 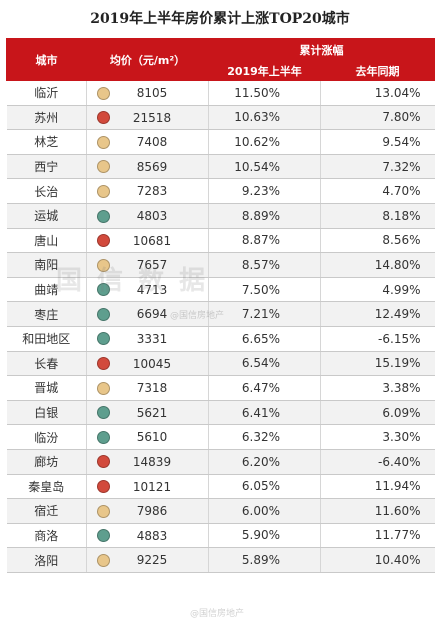 What do you see at coordinates (152, 437) in the screenshot?
I see `price-value: 5610` at bounding box center [152, 437].